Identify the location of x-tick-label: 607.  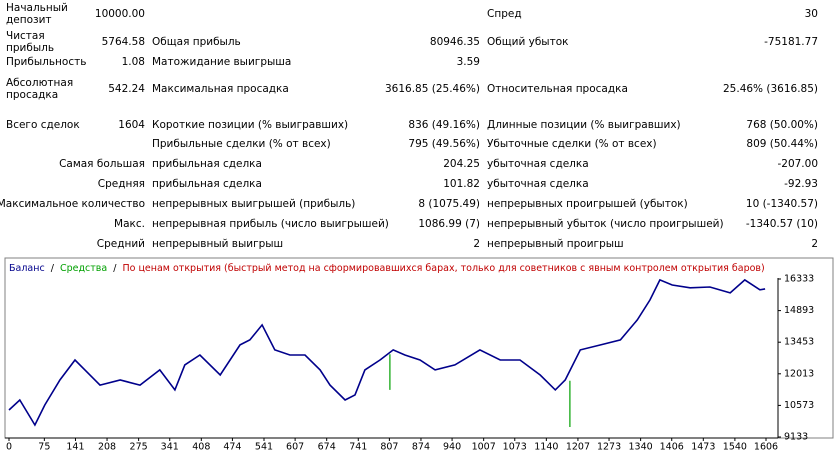
(295, 447).